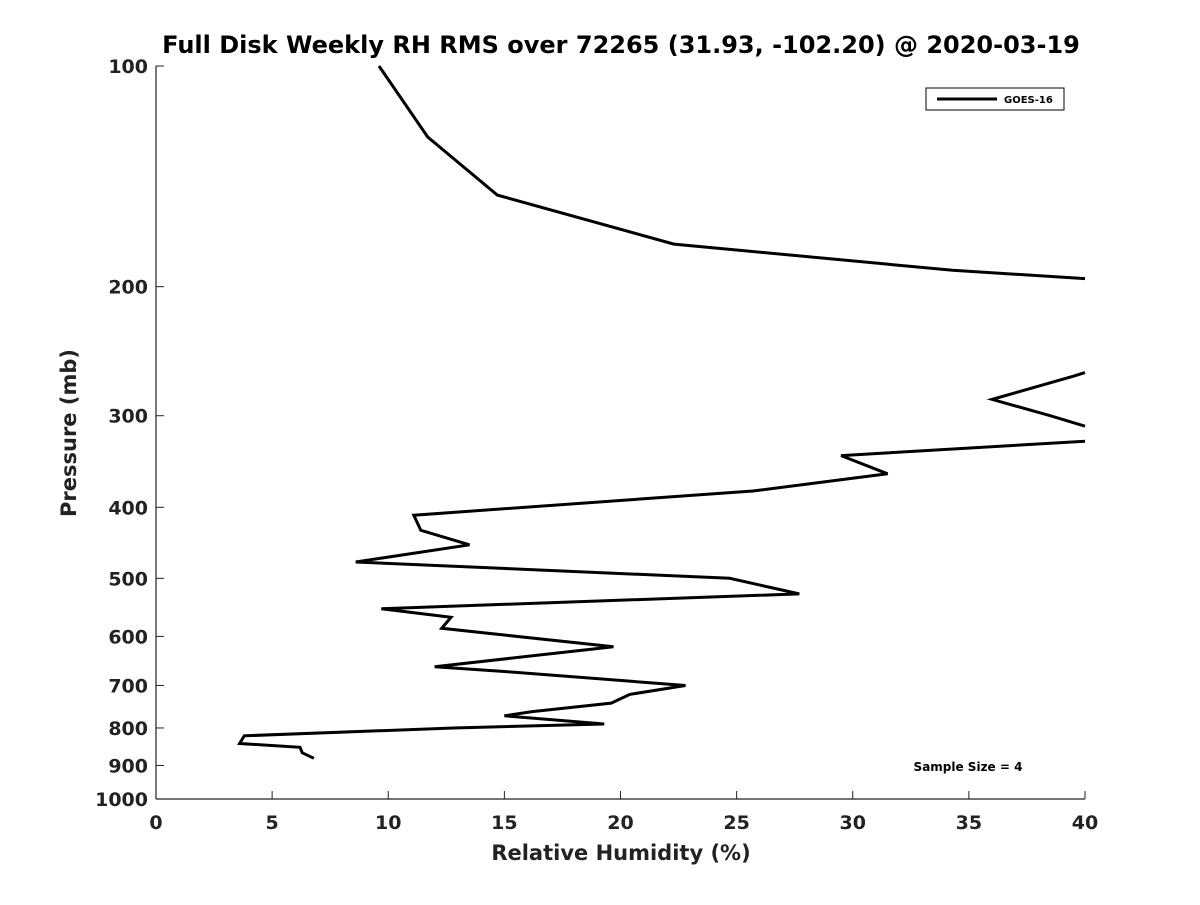 This screenshot has width=1200, height=905. Describe the element at coordinates (128, 288) in the screenshot. I see `y-tick-label: 200` at that location.